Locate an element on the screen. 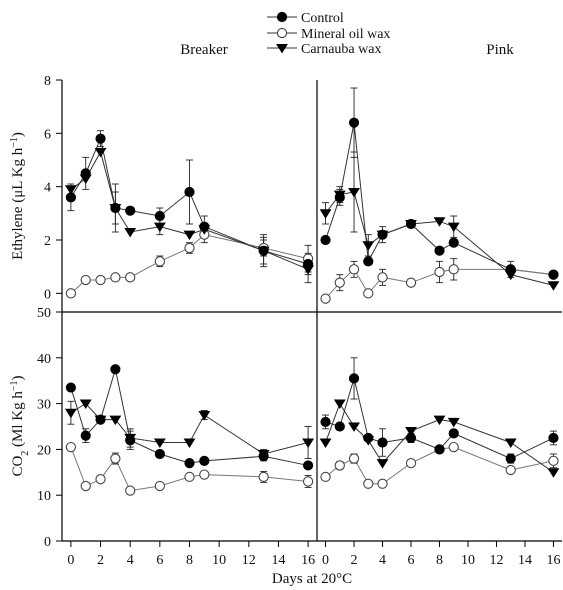  y-axis-title-part: 2 is located at coordinates (25, 453).